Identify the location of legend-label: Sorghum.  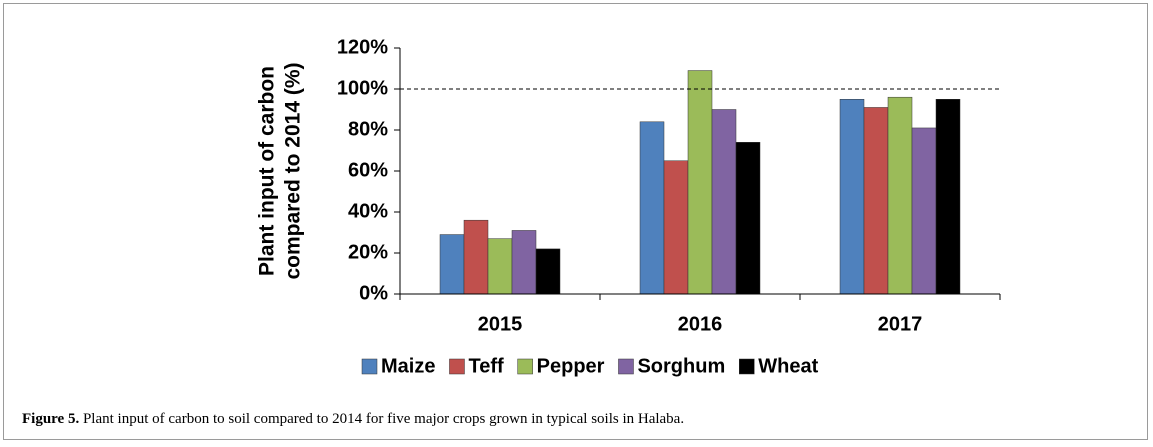
(681, 366).